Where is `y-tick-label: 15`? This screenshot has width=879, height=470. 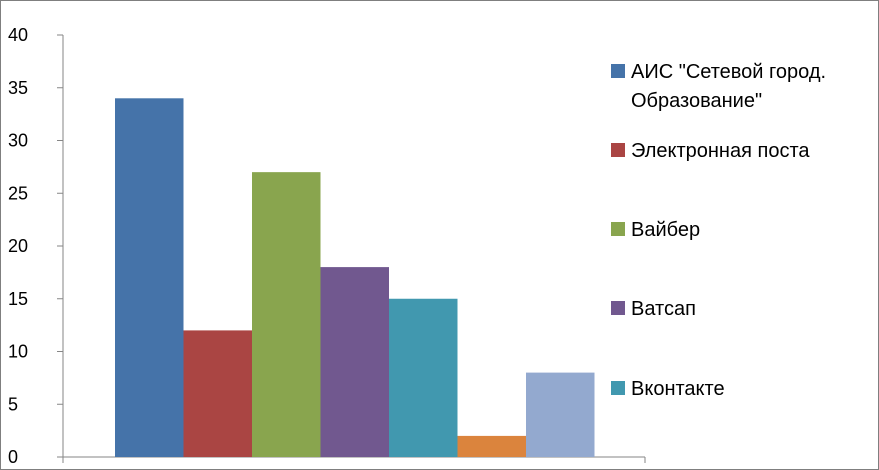
y-tick-label: 15 is located at coordinates (18, 299).